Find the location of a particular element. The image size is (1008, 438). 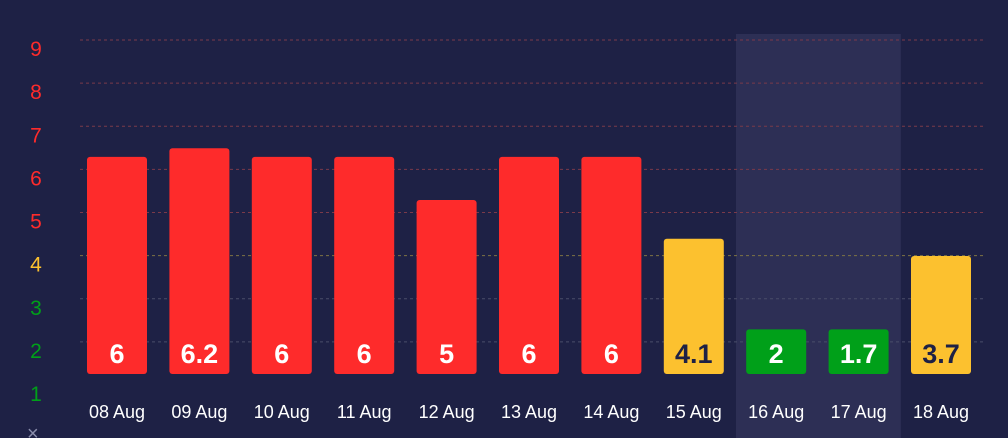

data-label: 4.1 is located at coordinates (694, 354).